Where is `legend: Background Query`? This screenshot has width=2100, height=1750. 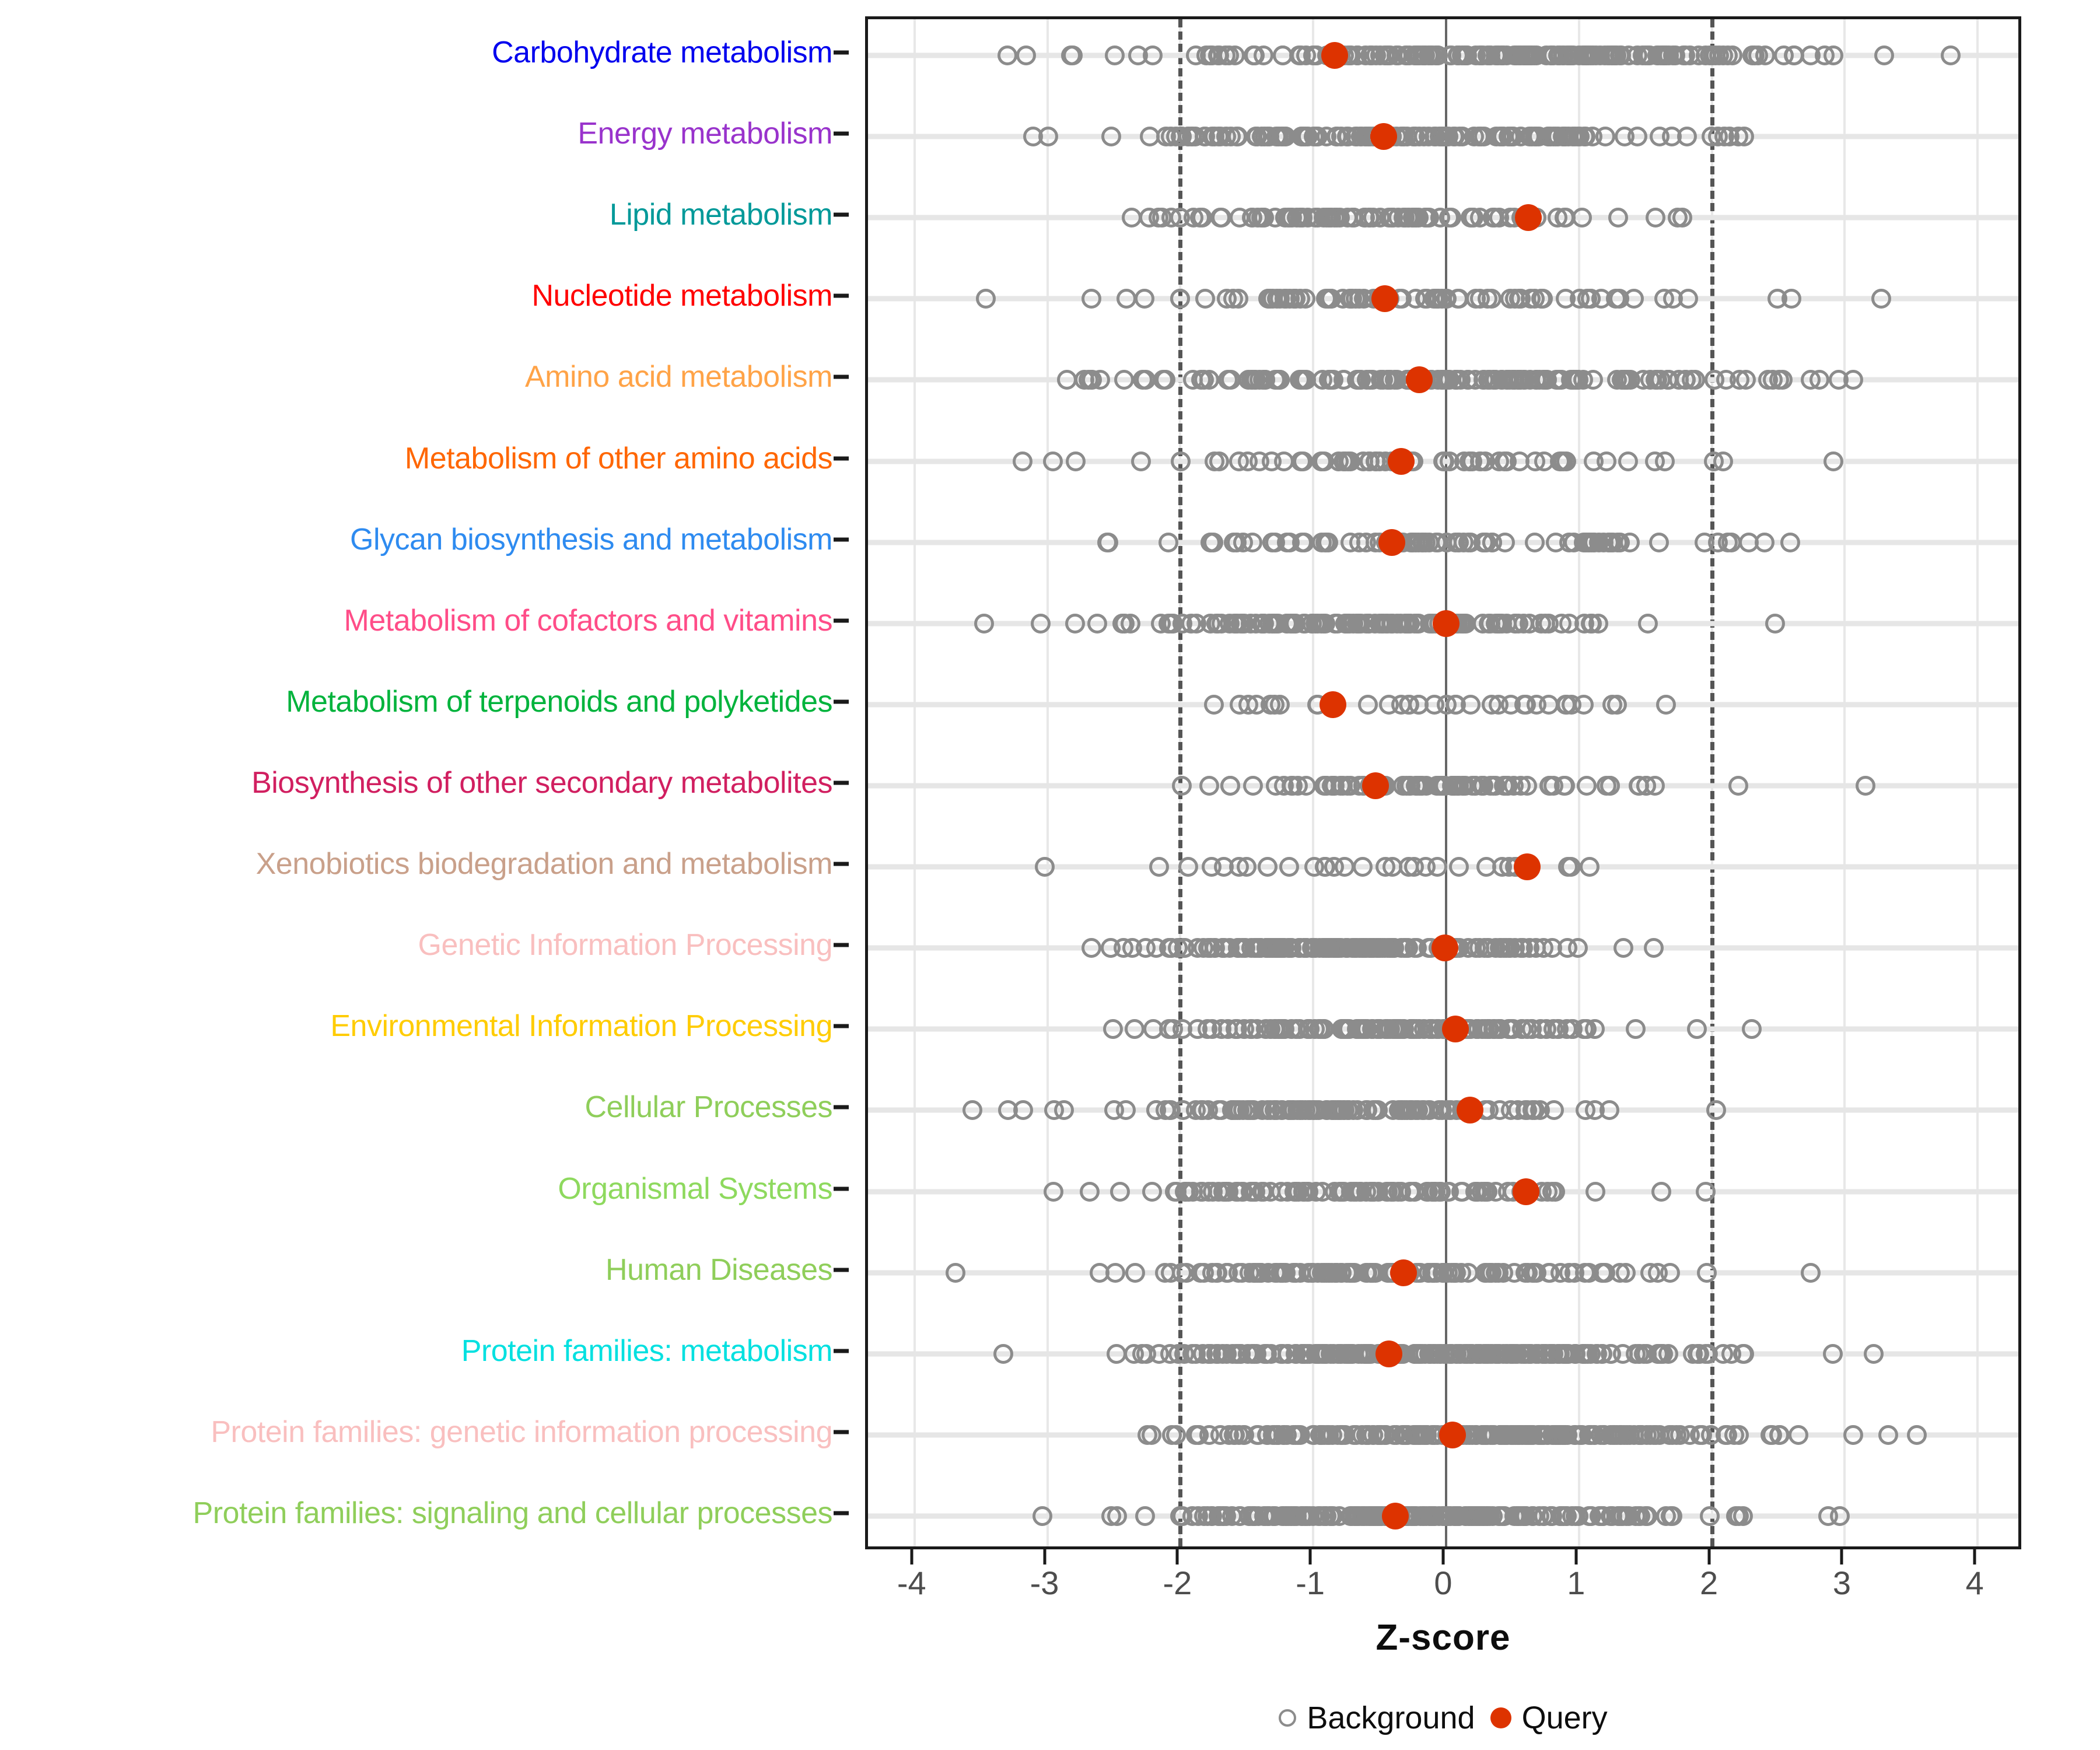
legend: Background Query is located at coordinates (1443, 1718).